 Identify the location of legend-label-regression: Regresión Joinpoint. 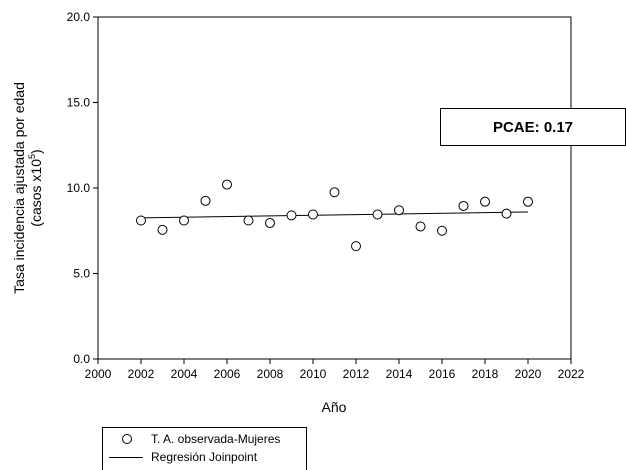
(204, 457).